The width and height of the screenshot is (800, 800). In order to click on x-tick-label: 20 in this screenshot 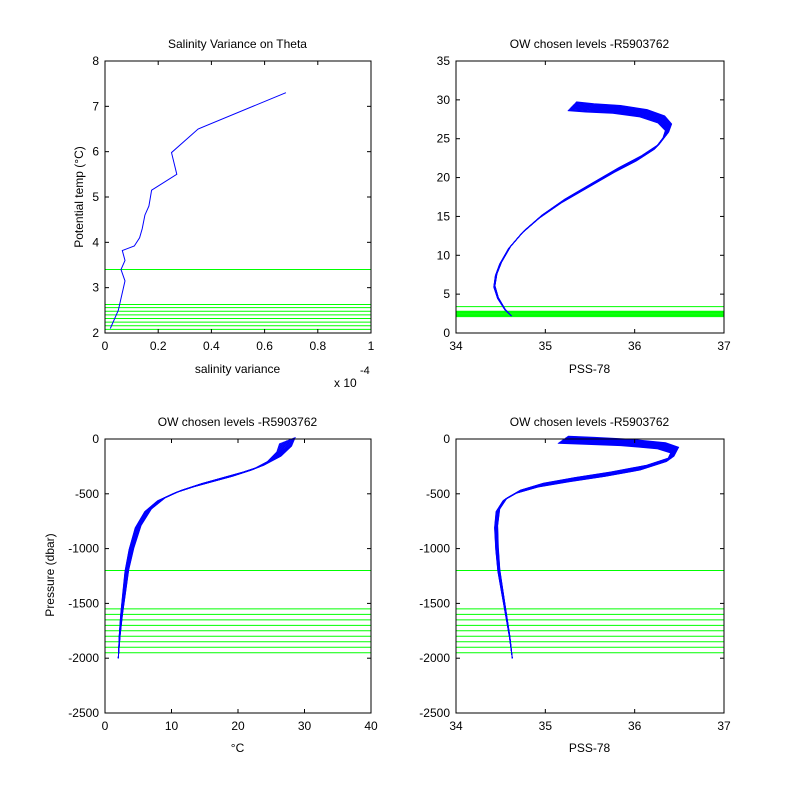, I will do `click(238, 726)`.